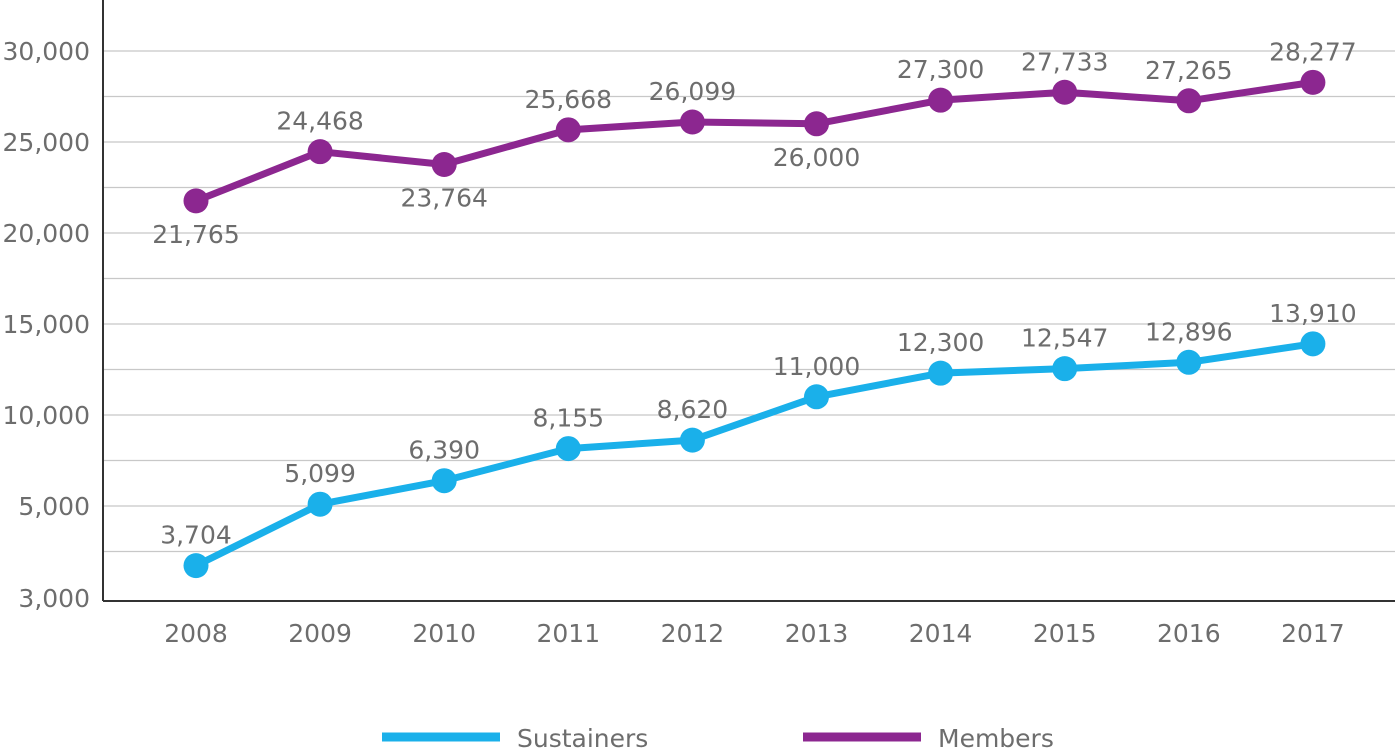 Image resolution: width=1395 pixels, height=748 pixels. What do you see at coordinates (54, 506) in the screenshot?
I see `y-tick-label: 5,000` at bounding box center [54, 506].